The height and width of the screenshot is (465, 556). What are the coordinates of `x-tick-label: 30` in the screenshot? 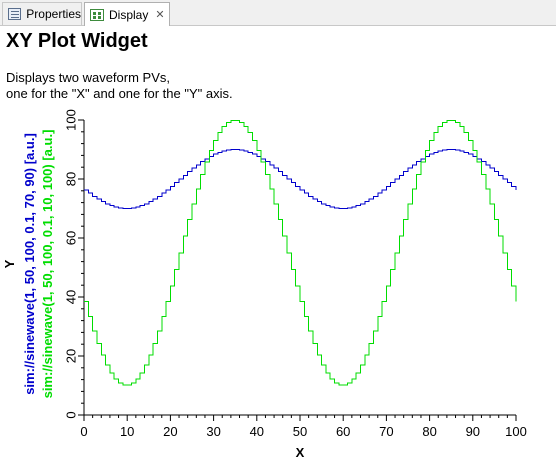 It's located at (213, 431).